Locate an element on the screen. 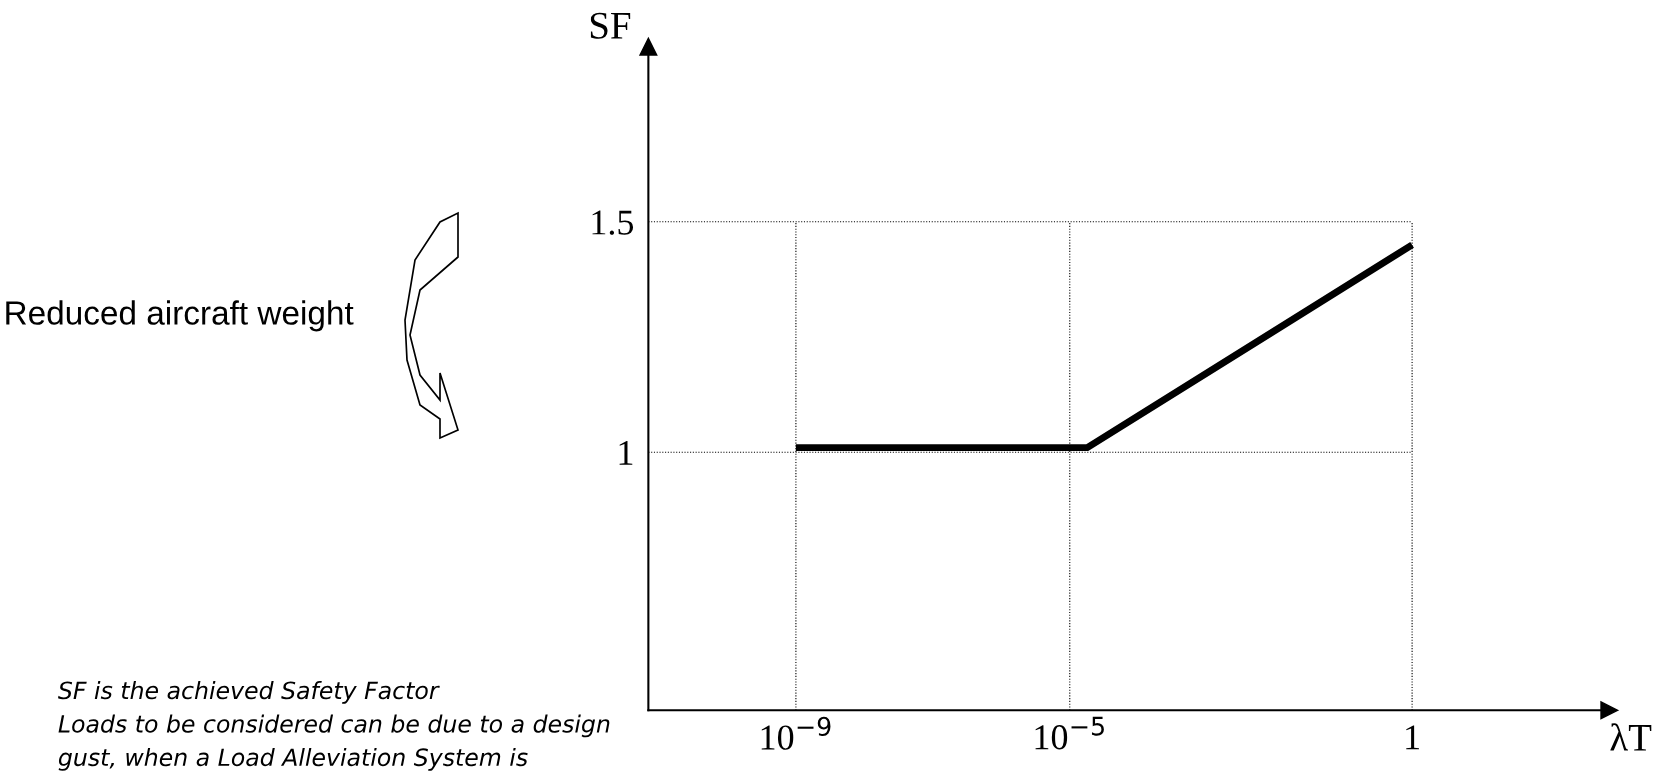 Image resolution: width=1654 pixels, height=778 pixels. text: gust, when a Load Alleviation System is is located at coordinates (293, 759).